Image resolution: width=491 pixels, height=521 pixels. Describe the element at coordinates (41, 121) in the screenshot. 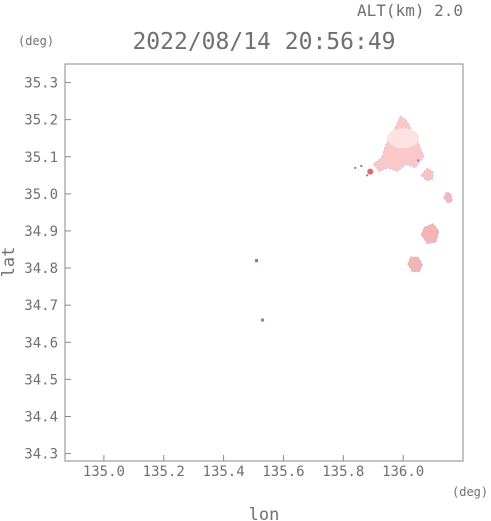

I see `y-tick-label: 35.2` at that location.